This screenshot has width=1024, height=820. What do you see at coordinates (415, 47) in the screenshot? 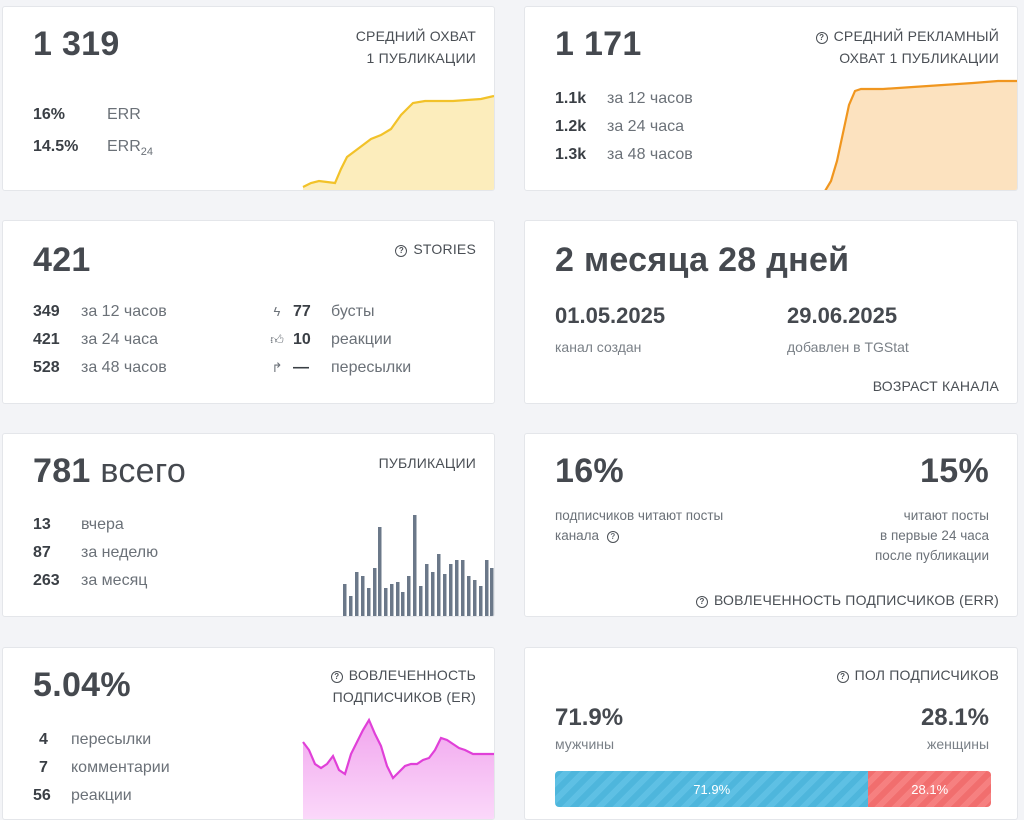
I see `reach-title: СРЕДНИЙ ОХВАТ 1 ПУБЛИКАЦИИ` at bounding box center [415, 47].